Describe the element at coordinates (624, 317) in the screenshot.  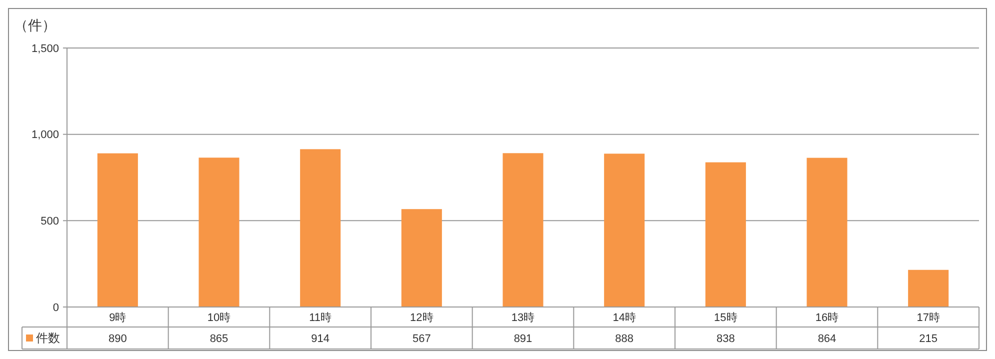
I see `x-tick-label: 14時` at that location.